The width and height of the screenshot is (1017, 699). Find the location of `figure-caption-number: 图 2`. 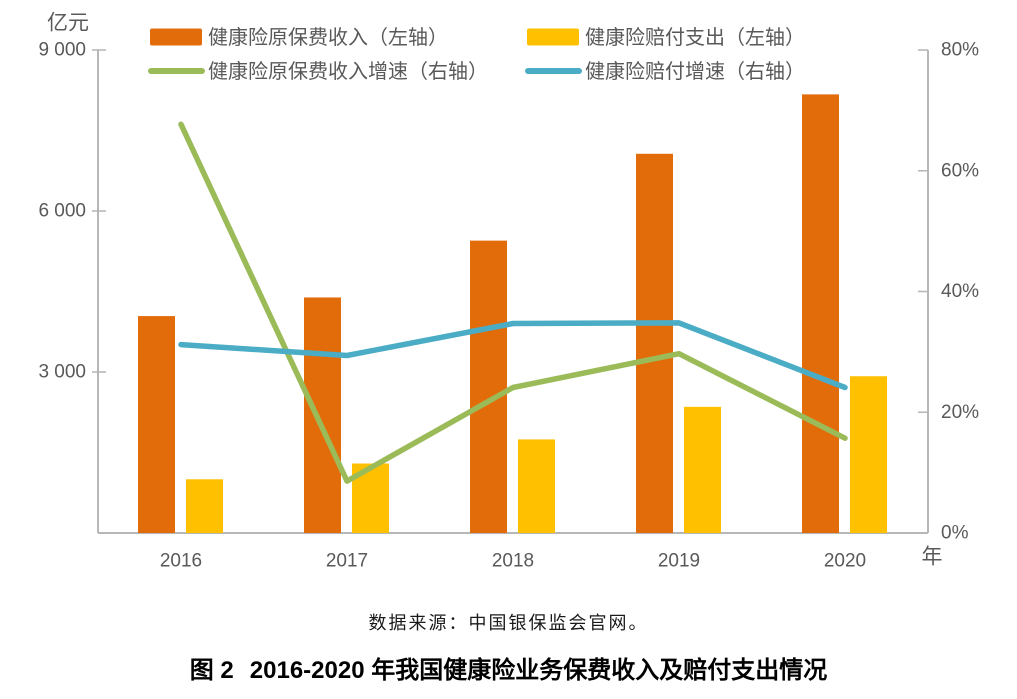

figure-caption-number: 图 2 is located at coordinates (211, 670).